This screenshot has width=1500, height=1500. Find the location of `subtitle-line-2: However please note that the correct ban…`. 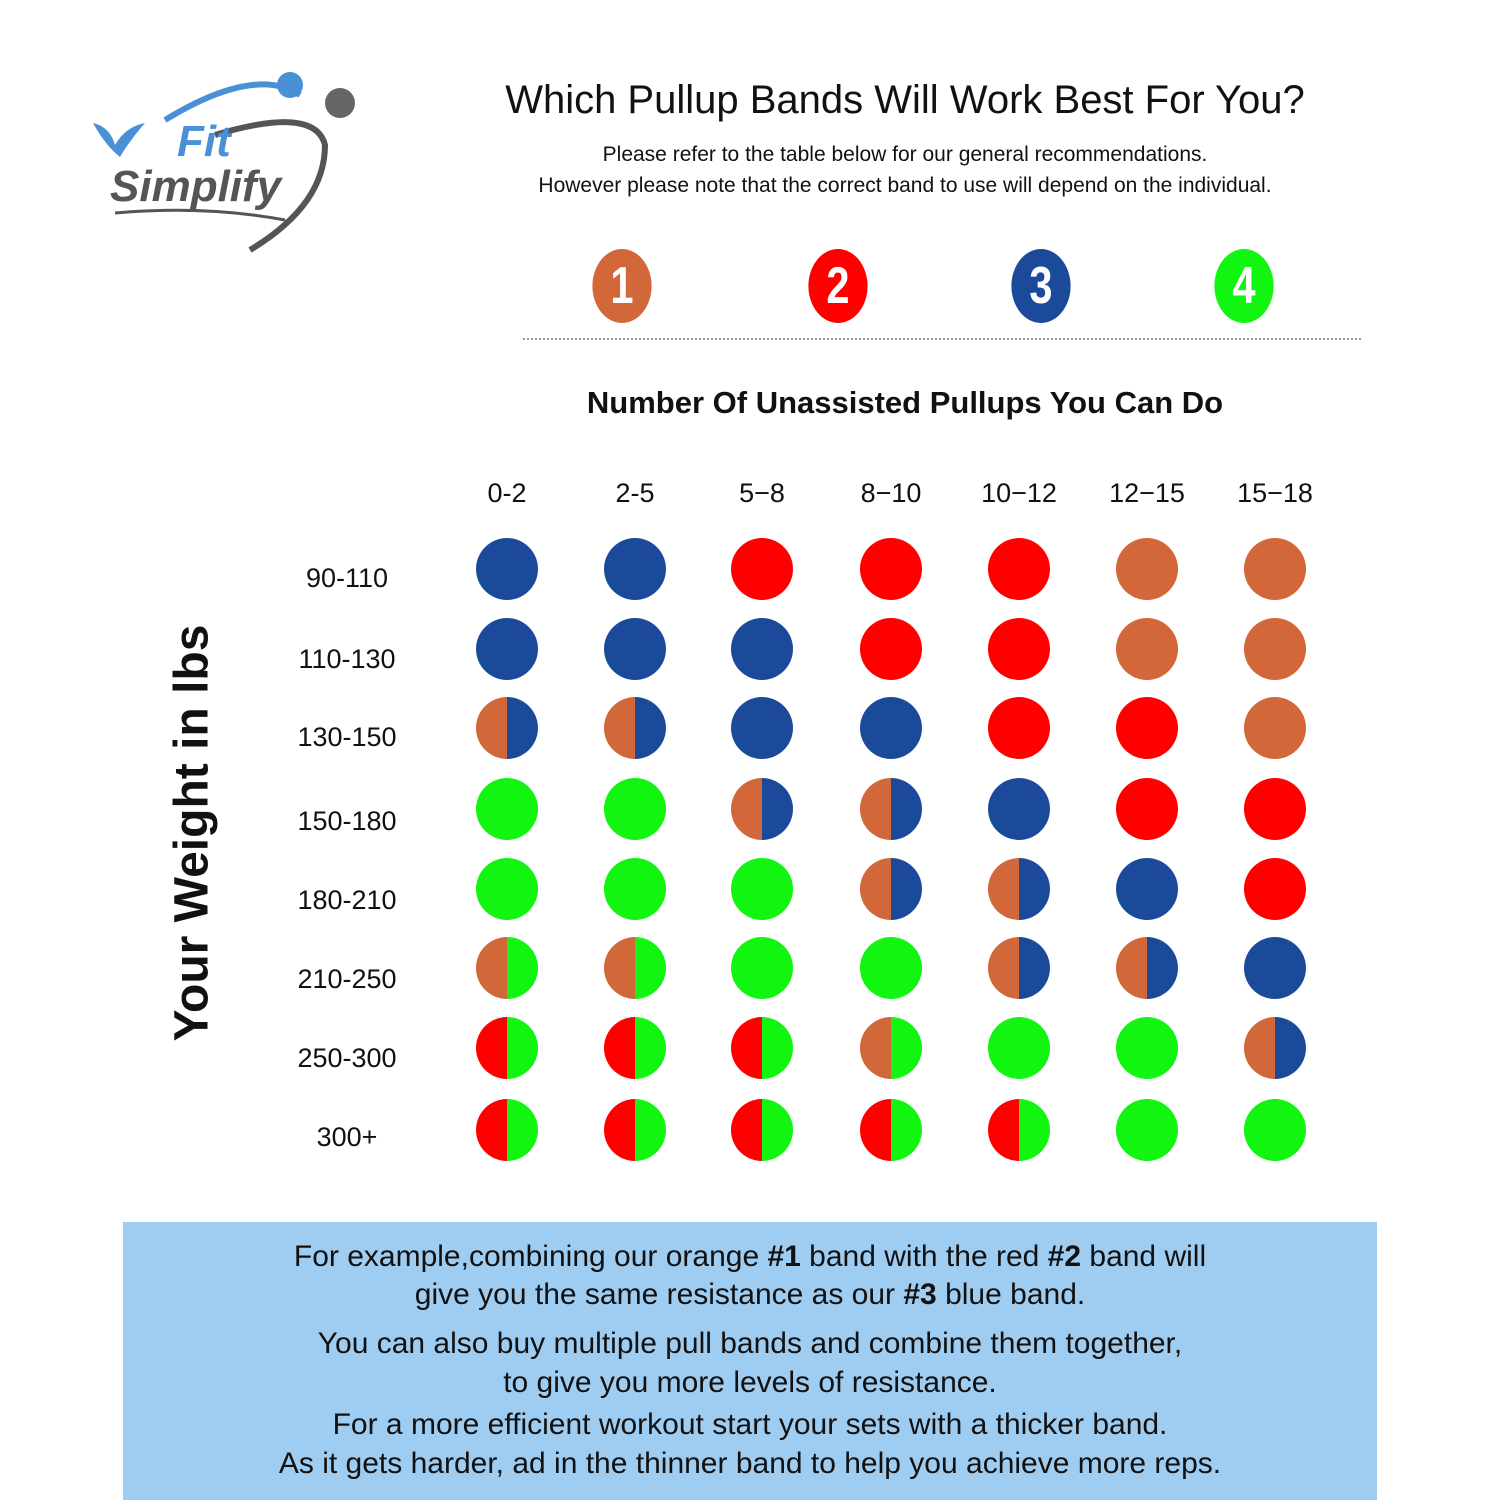

subtitle-line-2: However please note that the correct ban… is located at coordinates (905, 185).